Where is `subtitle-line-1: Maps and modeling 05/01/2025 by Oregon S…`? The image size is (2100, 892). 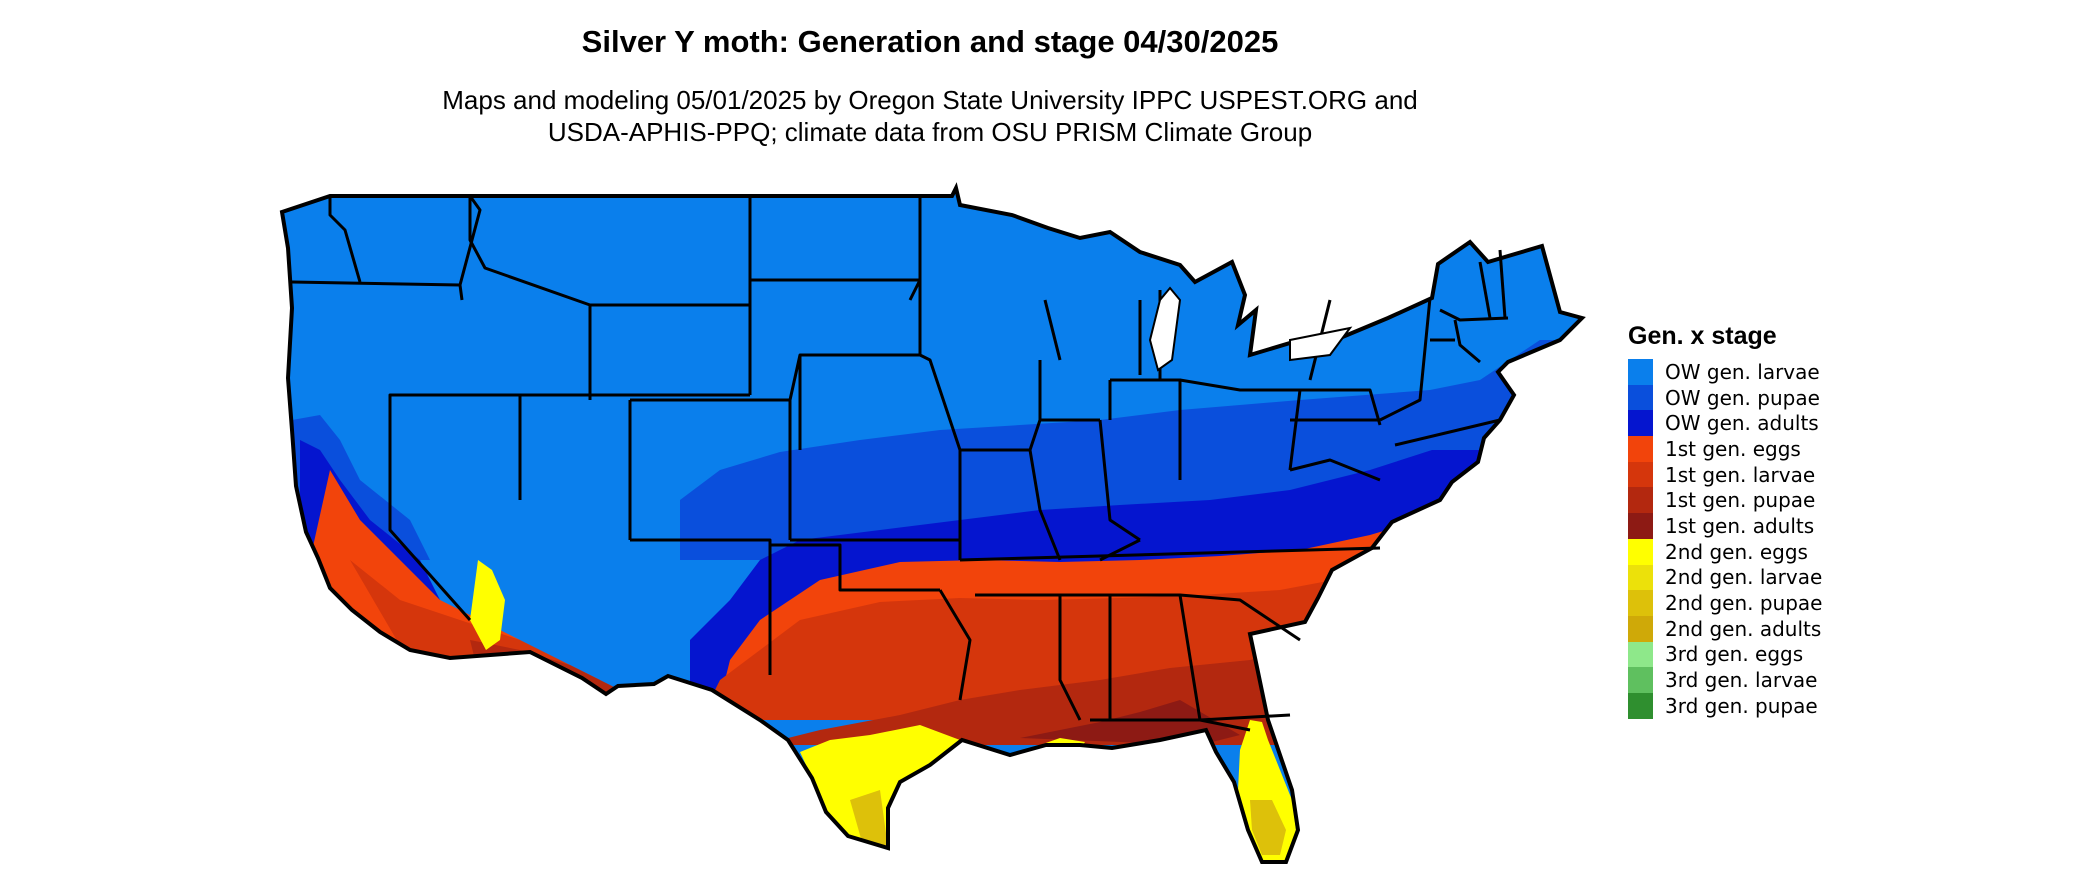
subtitle-line-1: Maps and modeling 05/01/2025 by Oregon S… is located at coordinates (930, 100).